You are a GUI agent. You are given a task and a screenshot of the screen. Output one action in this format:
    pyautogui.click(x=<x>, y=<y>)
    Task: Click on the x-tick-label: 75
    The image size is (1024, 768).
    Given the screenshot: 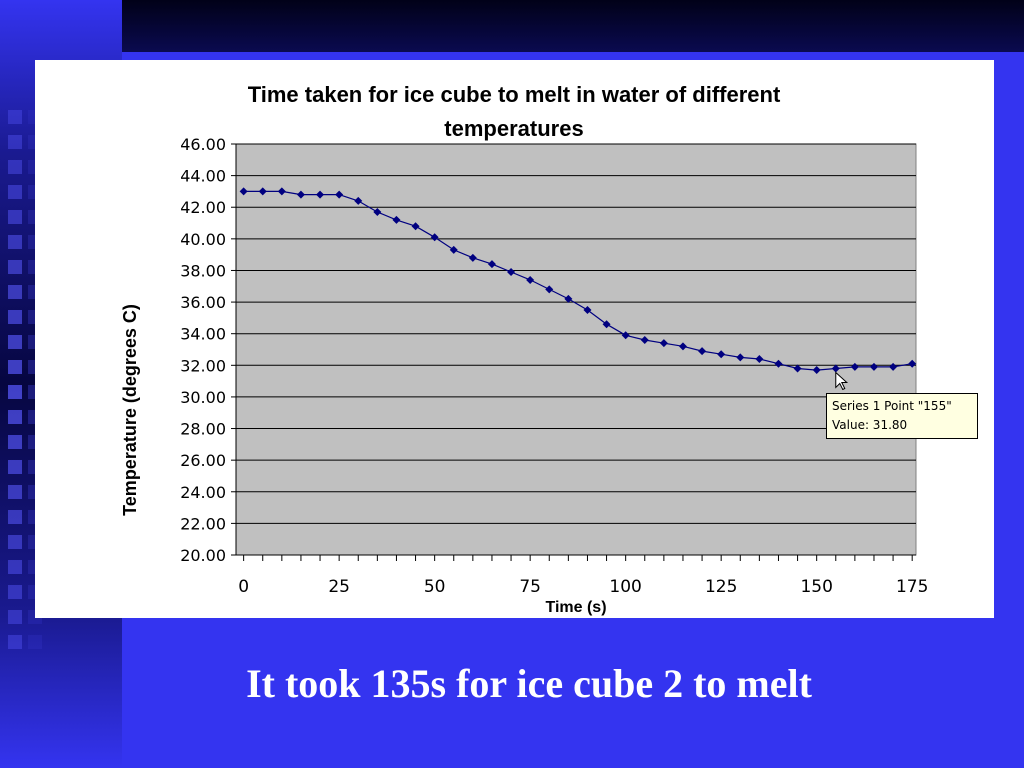 What is the action you would take?
    pyautogui.click(x=530, y=587)
    